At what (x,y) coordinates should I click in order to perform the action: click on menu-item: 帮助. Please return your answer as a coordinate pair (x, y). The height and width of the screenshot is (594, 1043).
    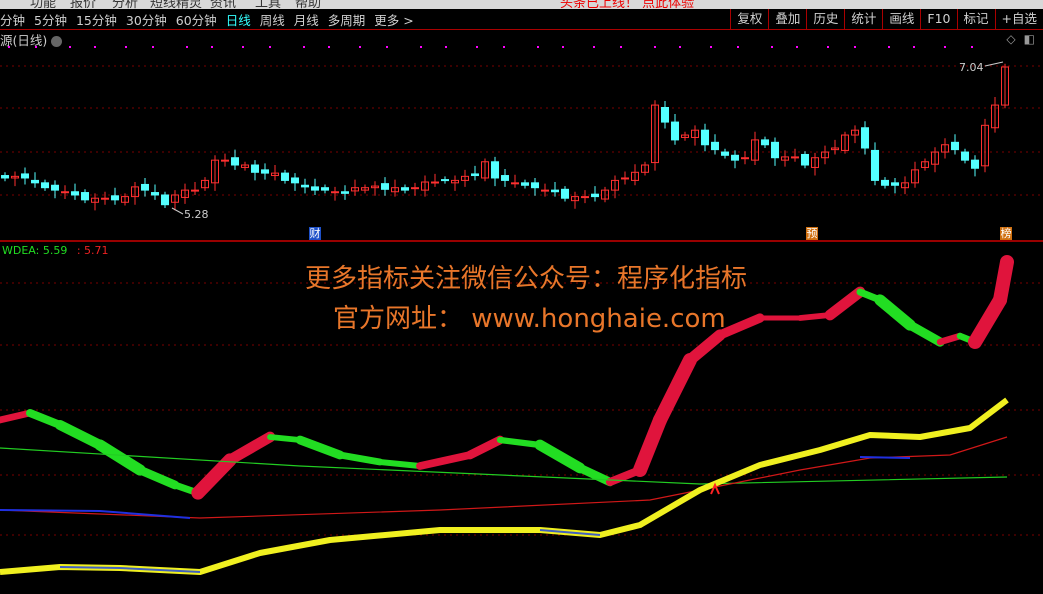
    Looking at the image, I should click on (308, 4).